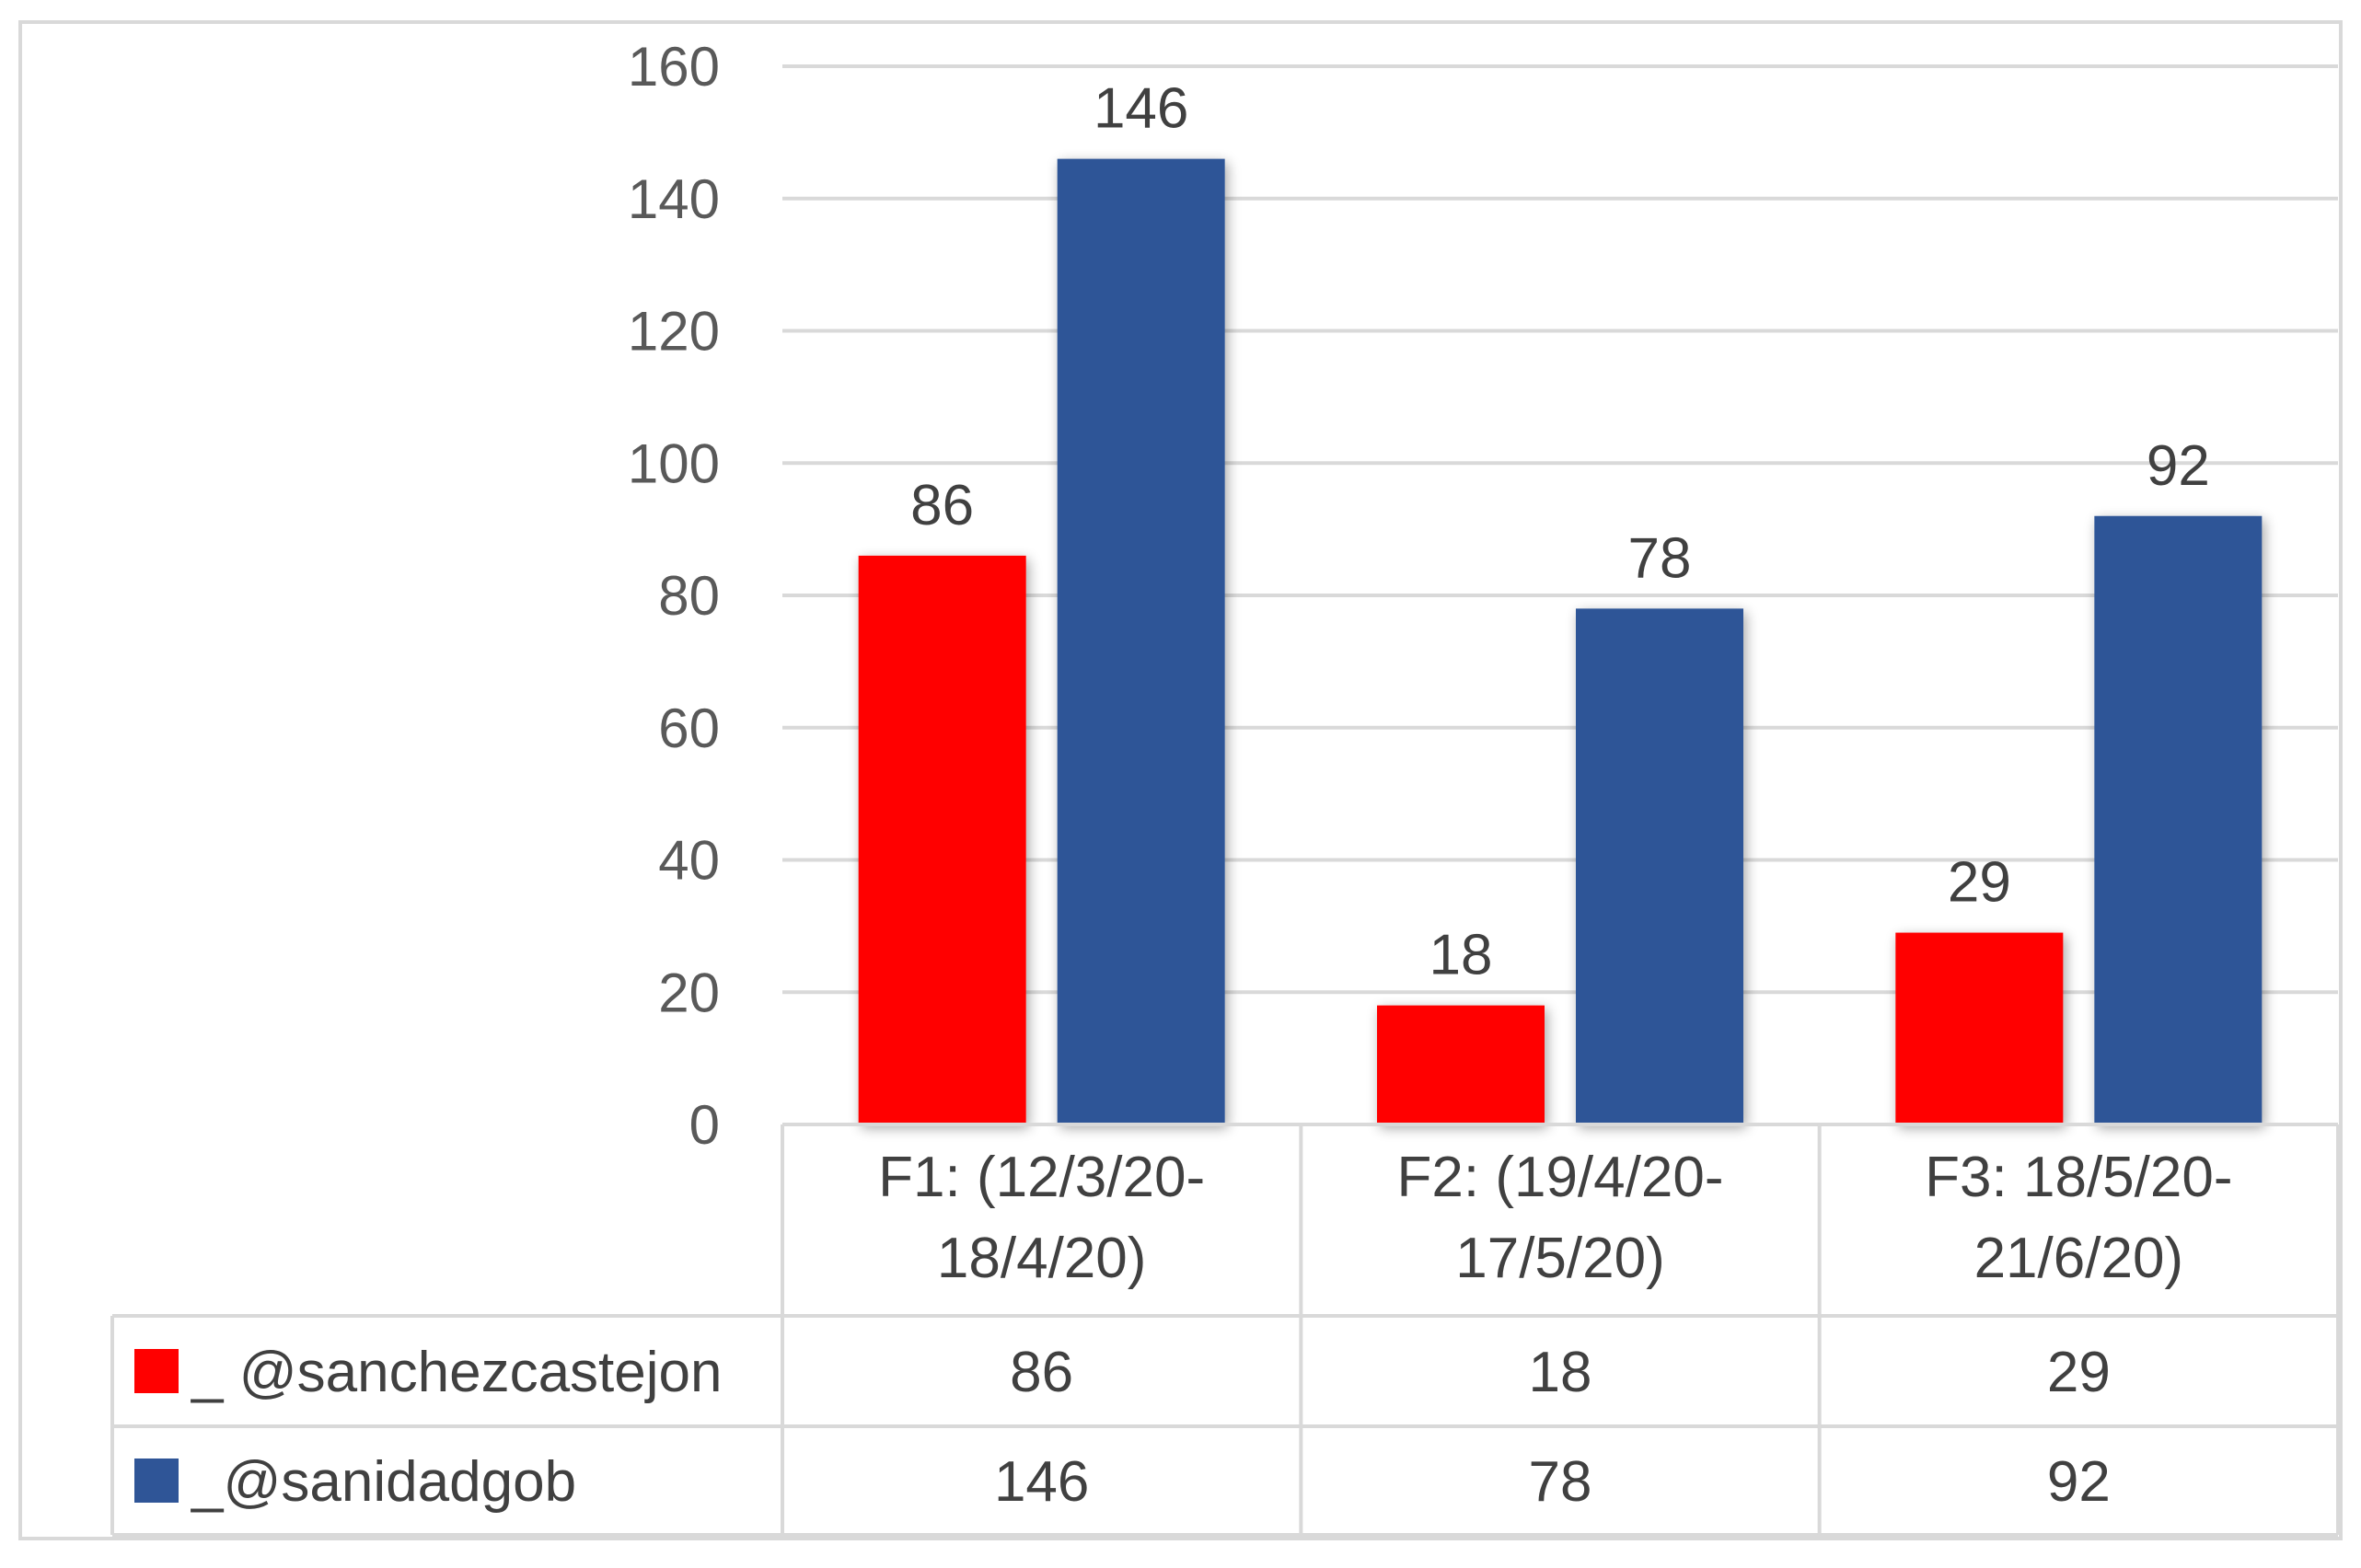  I want to click on data-label: 86, so click(942, 505).